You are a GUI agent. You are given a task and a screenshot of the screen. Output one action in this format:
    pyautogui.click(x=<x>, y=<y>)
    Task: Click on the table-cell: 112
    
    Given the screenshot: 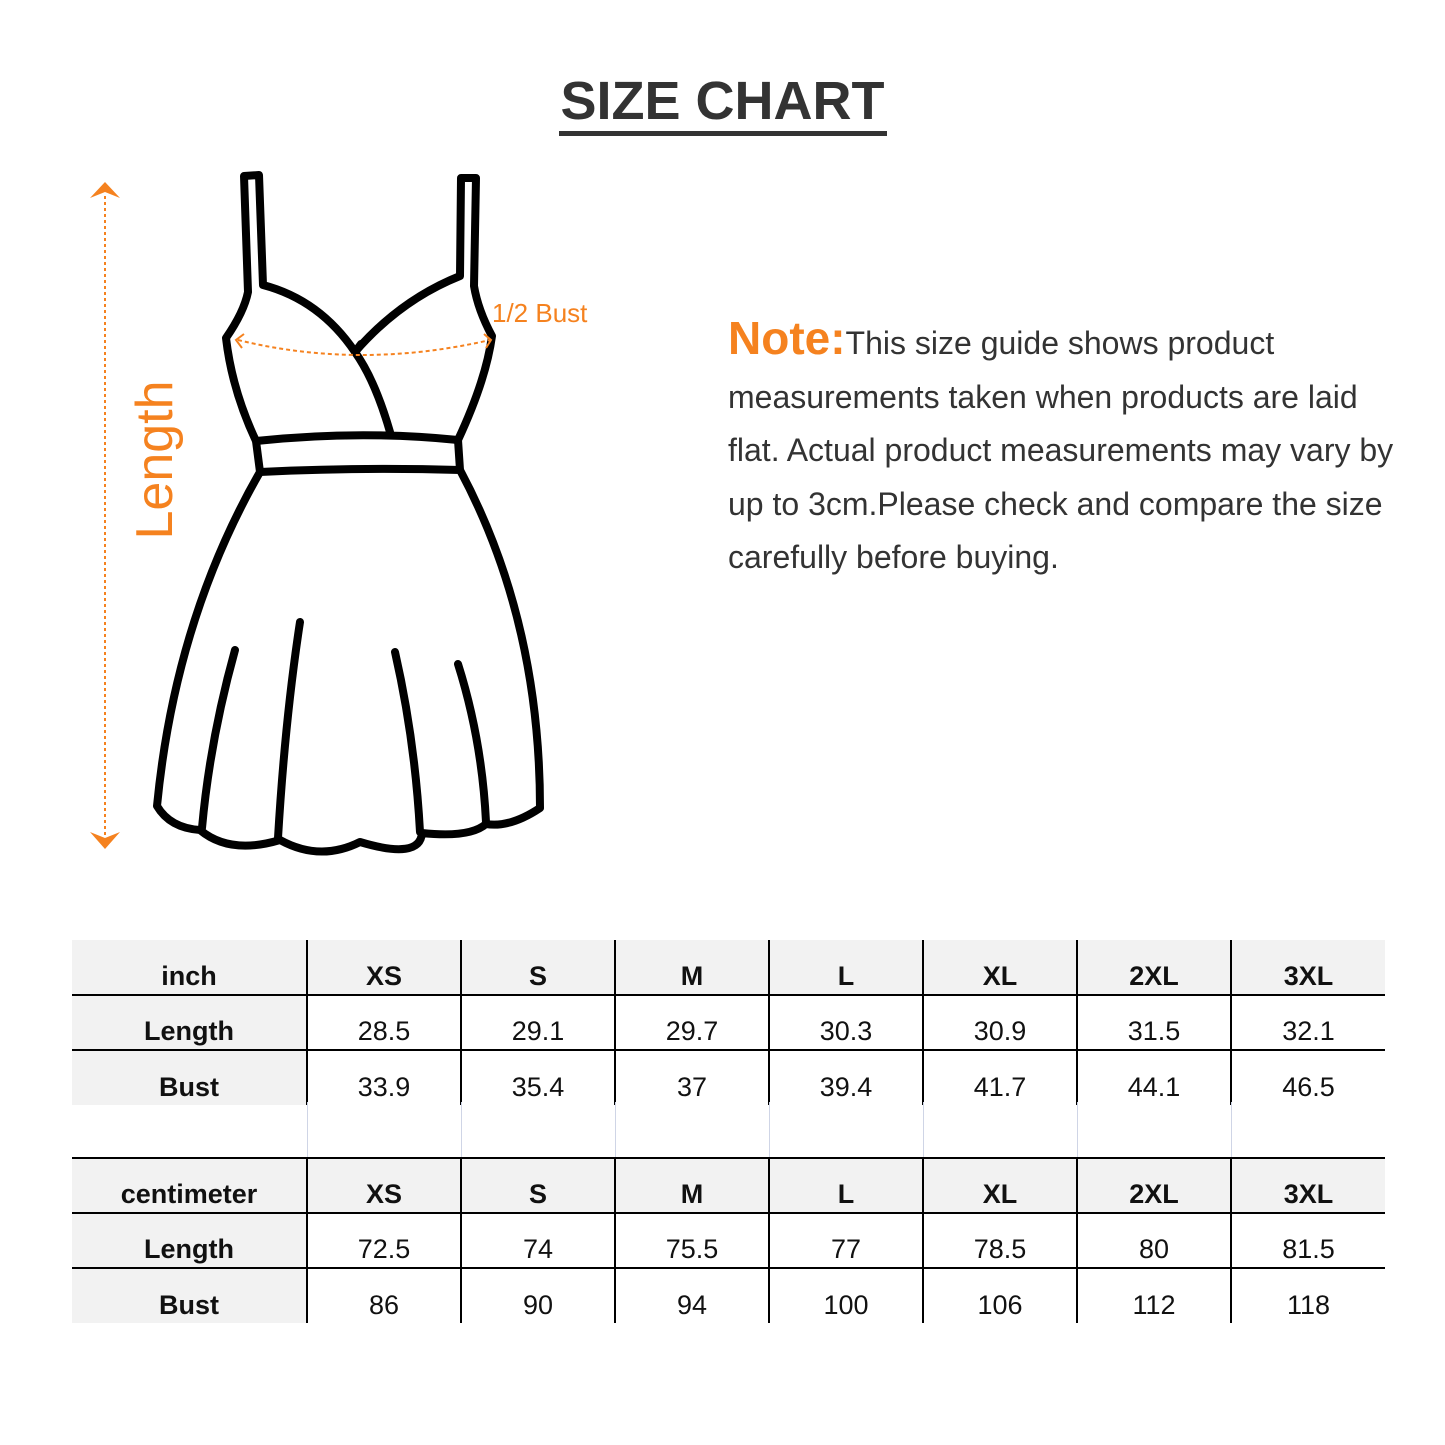 What is the action you would take?
    pyautogui.click(x=1153, y=1295)
    